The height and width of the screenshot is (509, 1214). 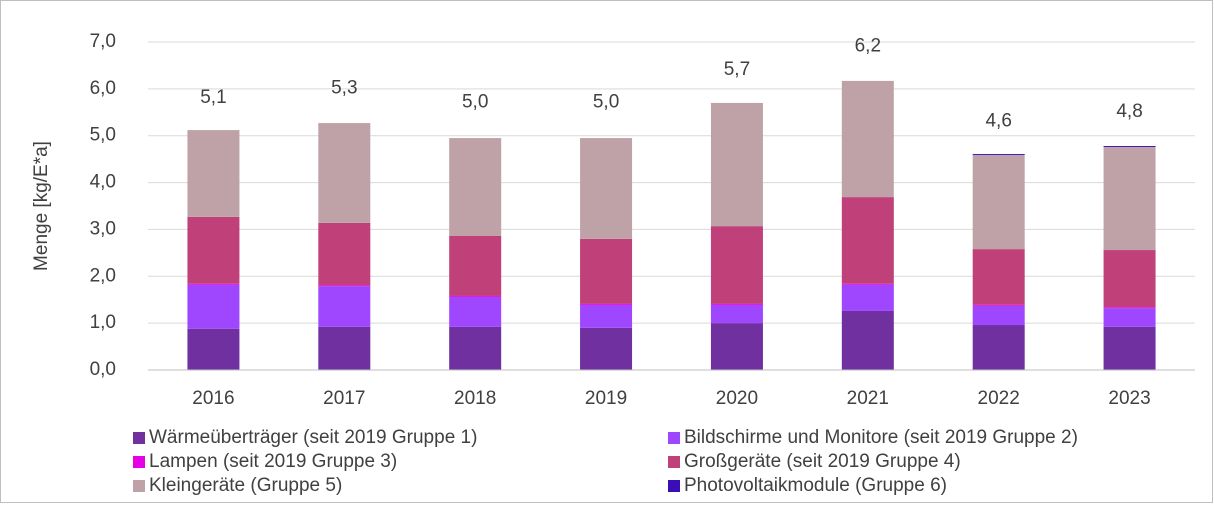 I want to click on x-tick-label: 2016, so click(x=213, y=398).